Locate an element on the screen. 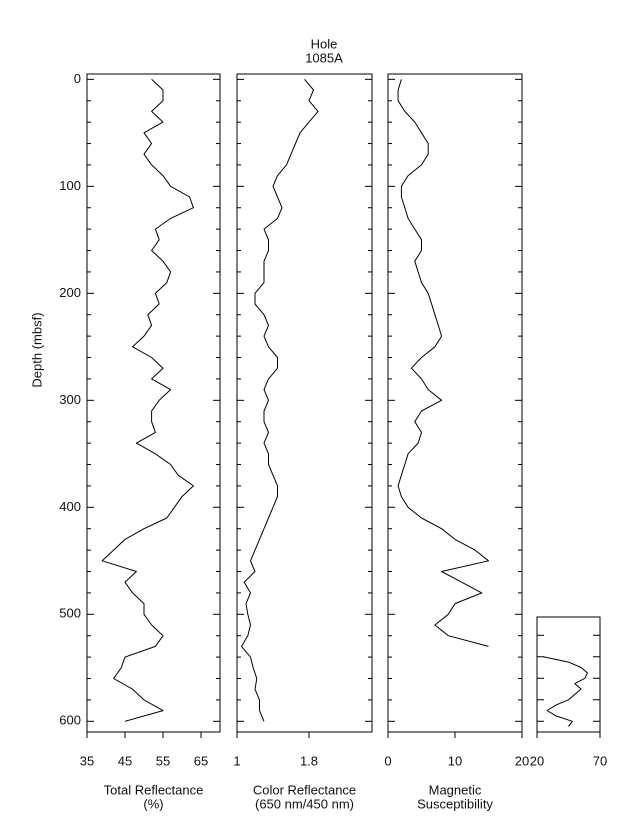  y-tick-label: 600 is located at coordinates (70, 720).